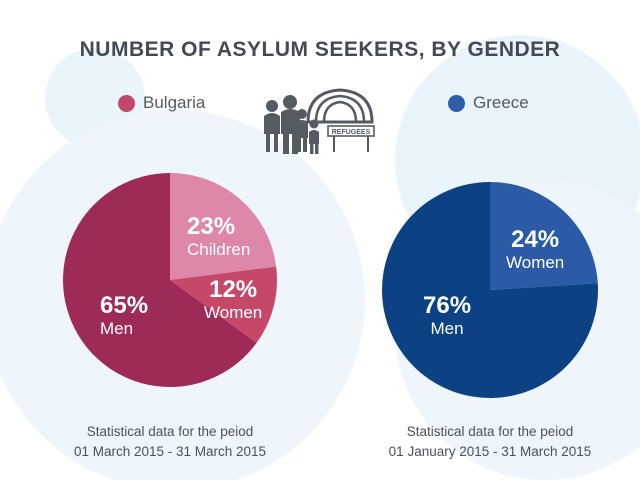  I want to click on slice-label-greece-women: 24% Women, so click(535, 249).